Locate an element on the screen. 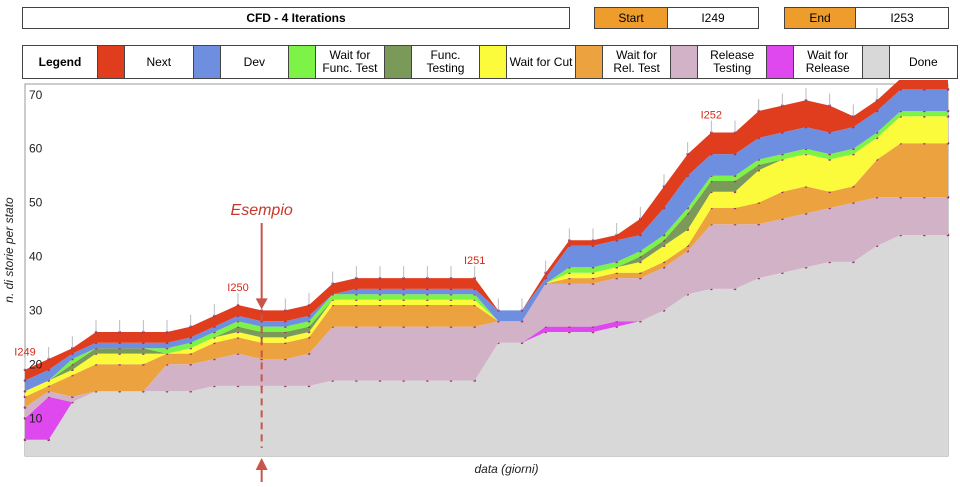 This screenshot has height=487, width=960. y-axis-title: n. di storie per stato is located at coordinates (9, 250).